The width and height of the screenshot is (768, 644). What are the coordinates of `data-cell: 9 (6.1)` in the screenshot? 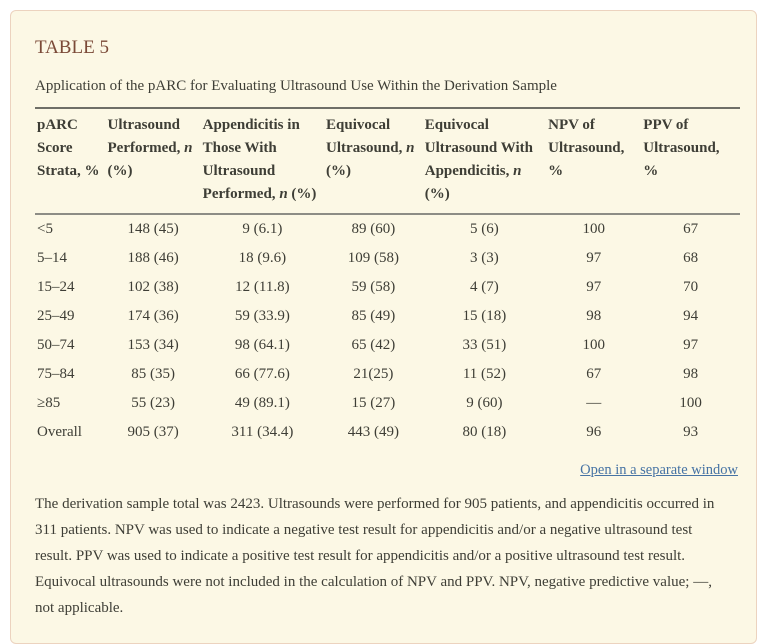 It's located at (262, 229).